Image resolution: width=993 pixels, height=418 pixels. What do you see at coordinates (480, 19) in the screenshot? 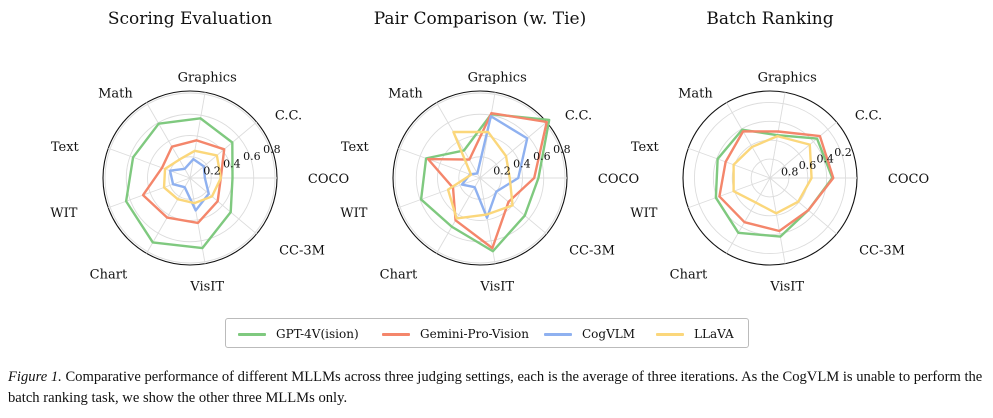
I see `chart-title: Pair Comparison (w. Tie)` at bounding box center [480, 19].